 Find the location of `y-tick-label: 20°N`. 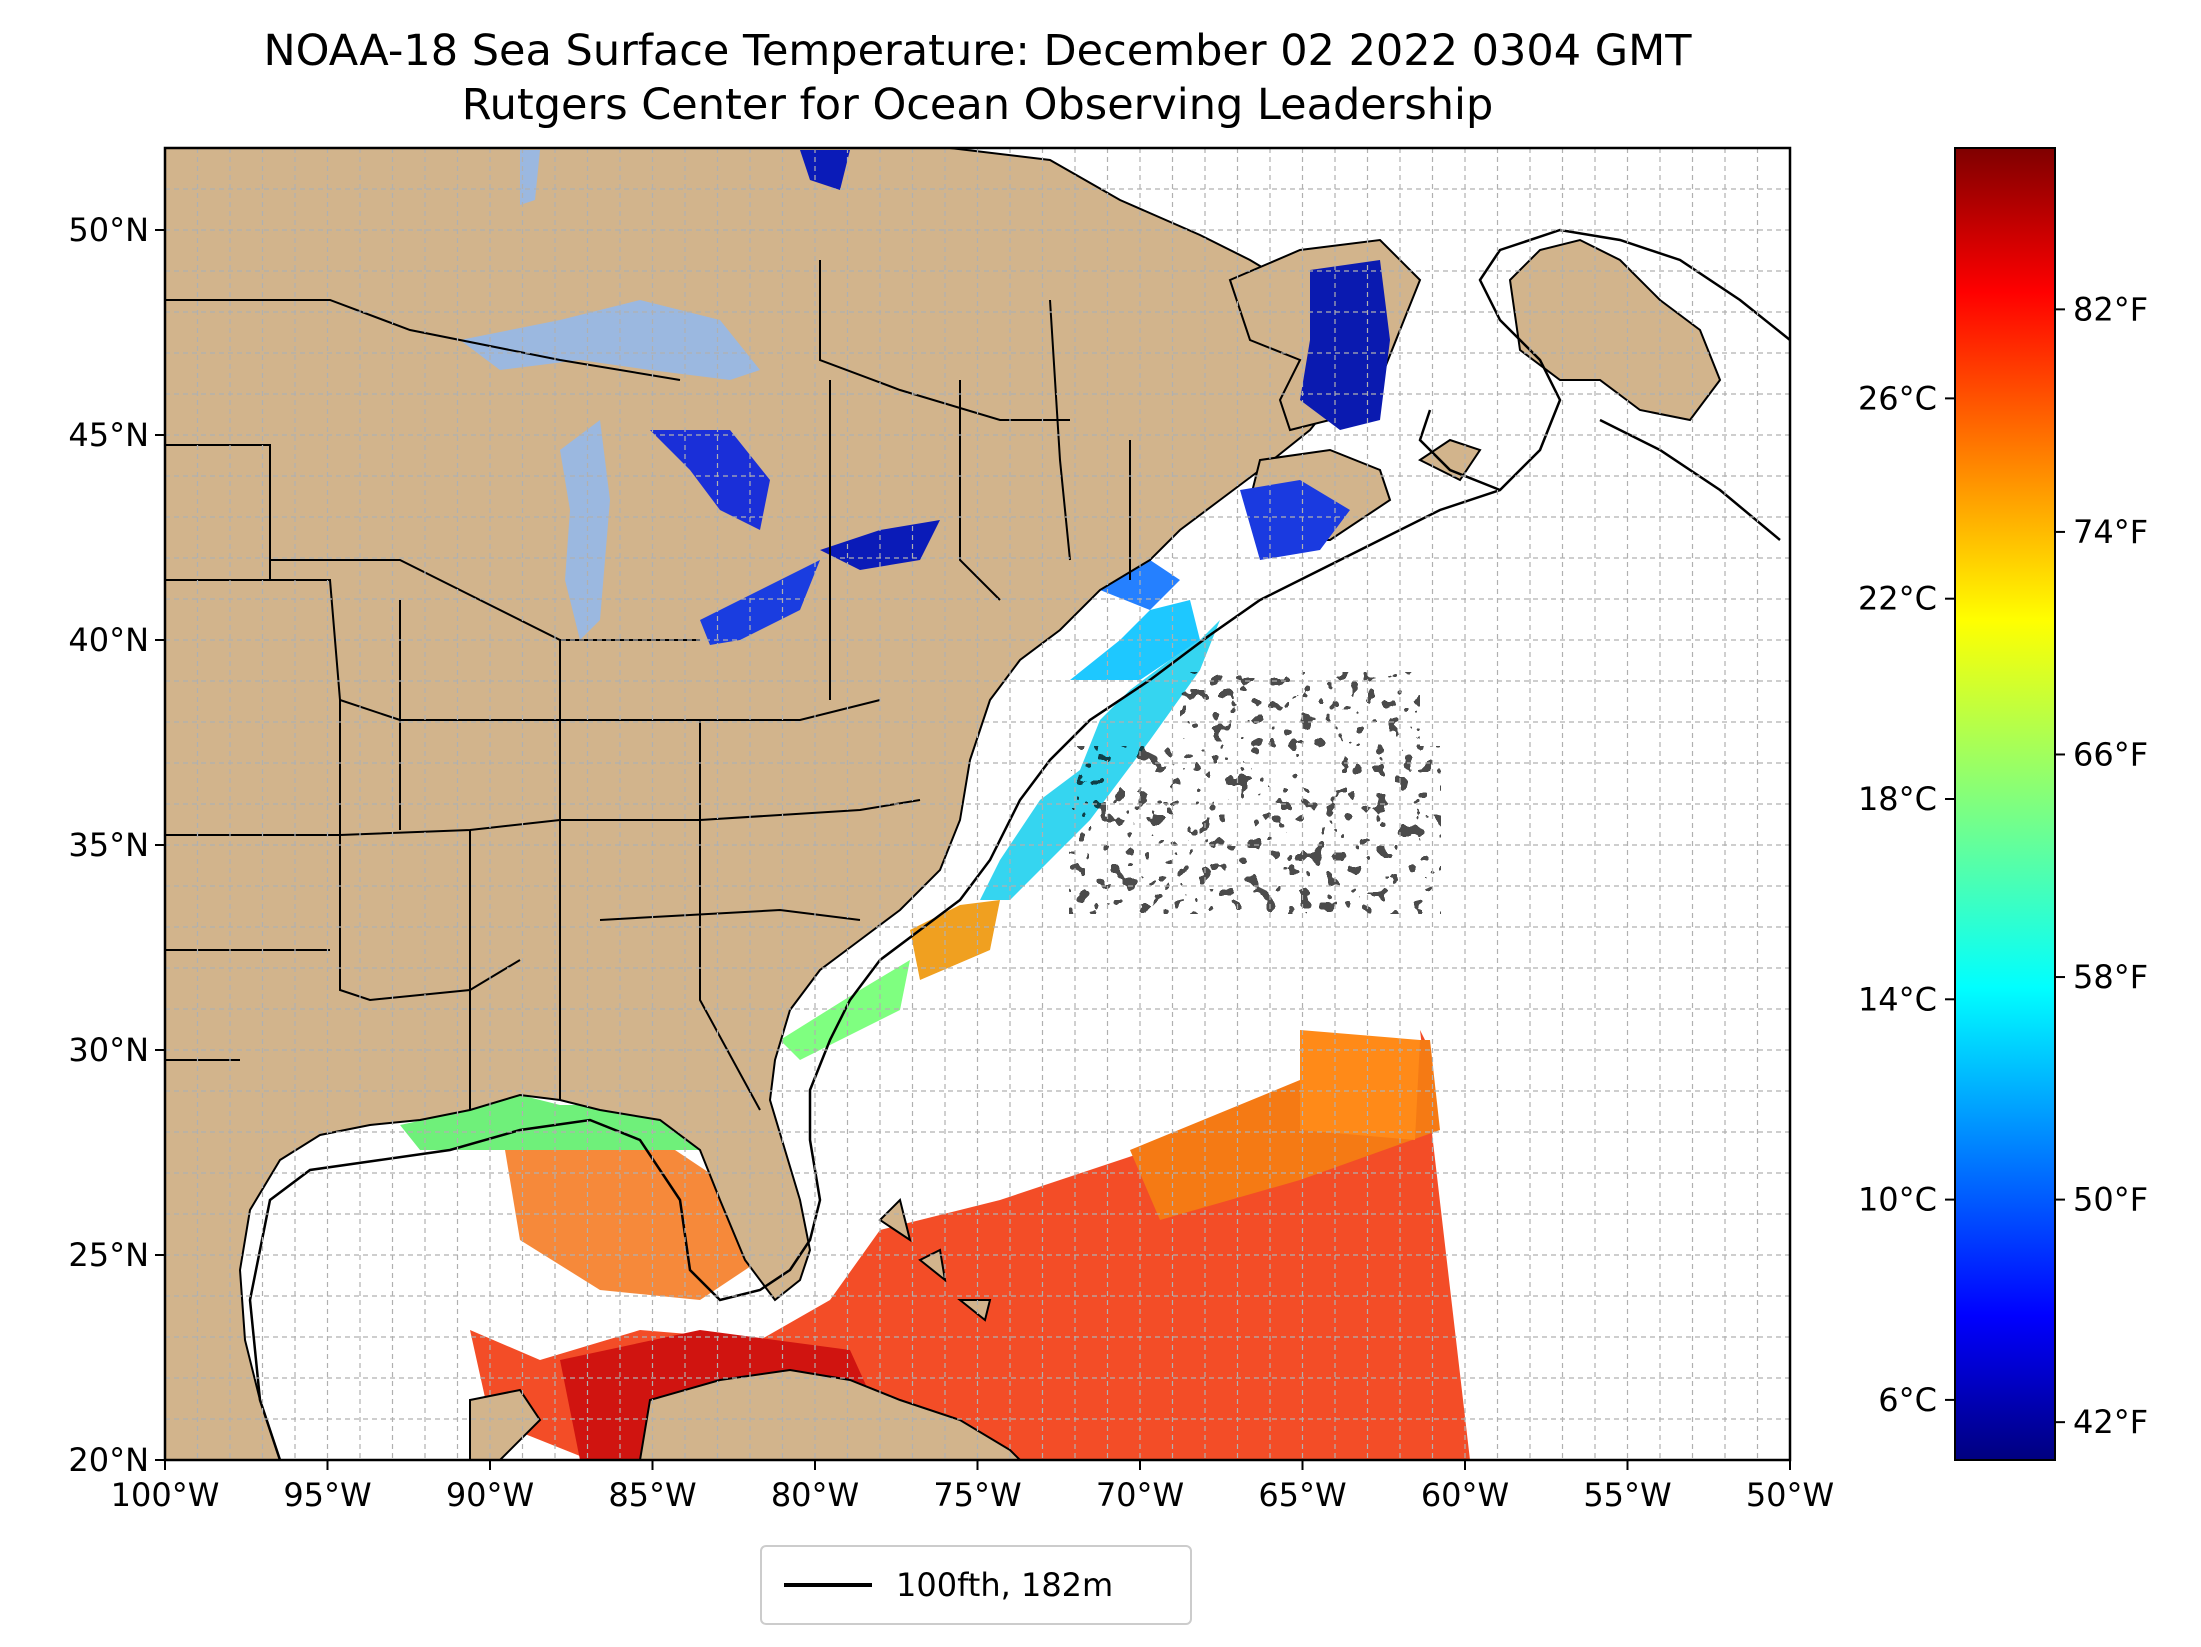

y-tick-label: 20°N is located at coordinates (108, 1460).